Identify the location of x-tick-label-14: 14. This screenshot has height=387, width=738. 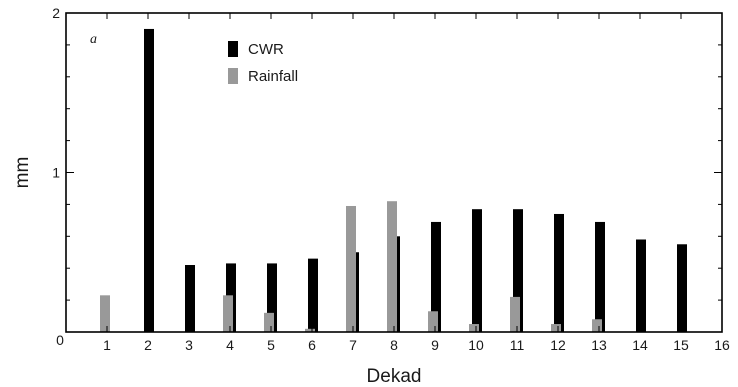
(640, 345).